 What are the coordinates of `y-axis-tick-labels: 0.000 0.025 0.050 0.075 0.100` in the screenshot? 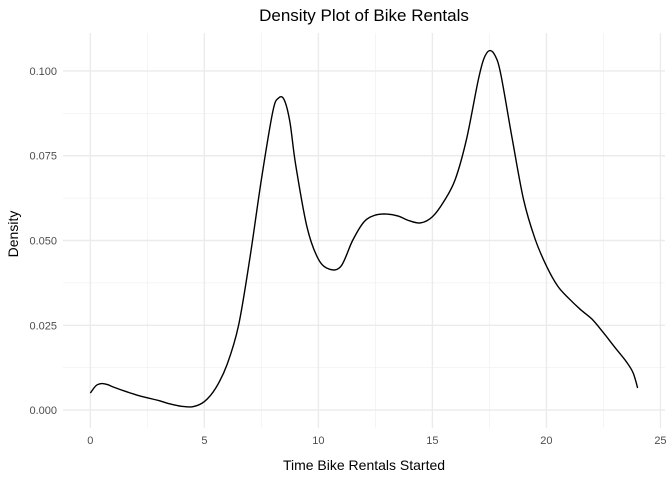 It's located at (43, 241).